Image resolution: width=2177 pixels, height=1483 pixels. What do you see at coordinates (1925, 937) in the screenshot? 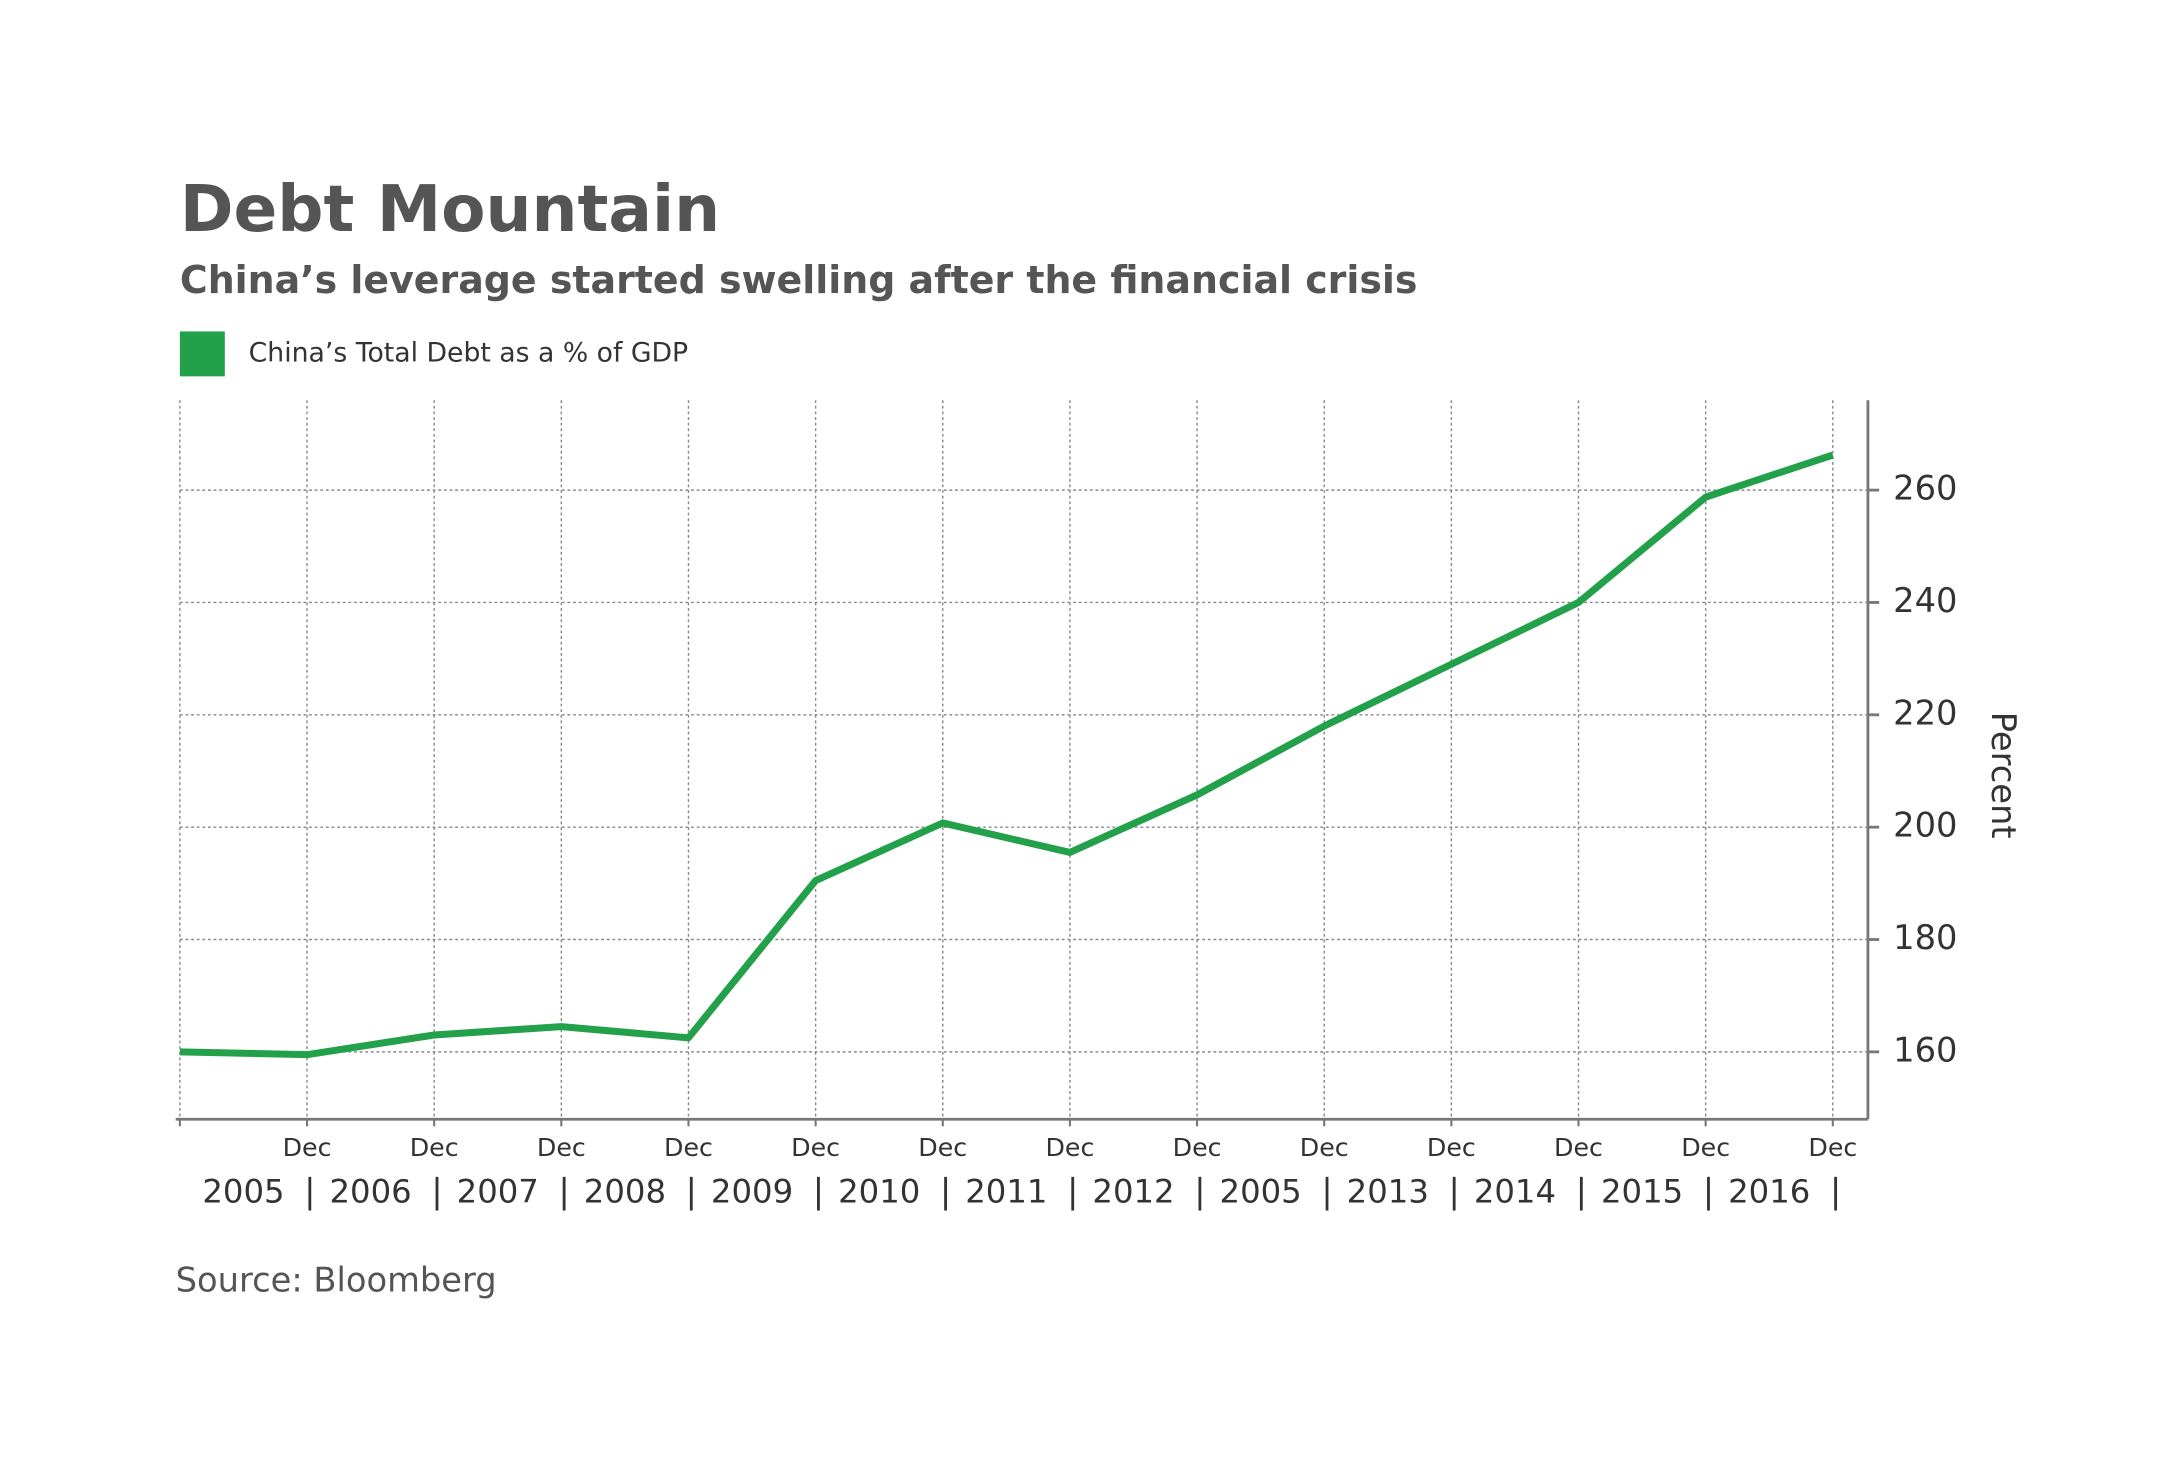
I see `y-tick-label: 180` at bounding box center [1925, 937].